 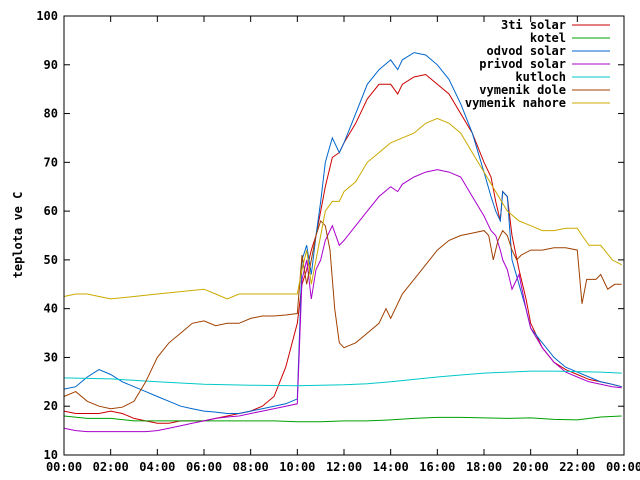 I want to click on legend-label: privod solar, so click(x=522, y=64).